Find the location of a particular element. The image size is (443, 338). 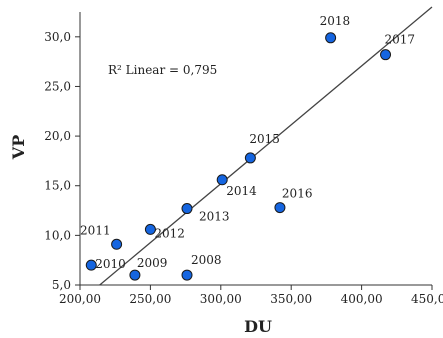

y-tick-label: 25,0 is located at coordinates (57, 86).